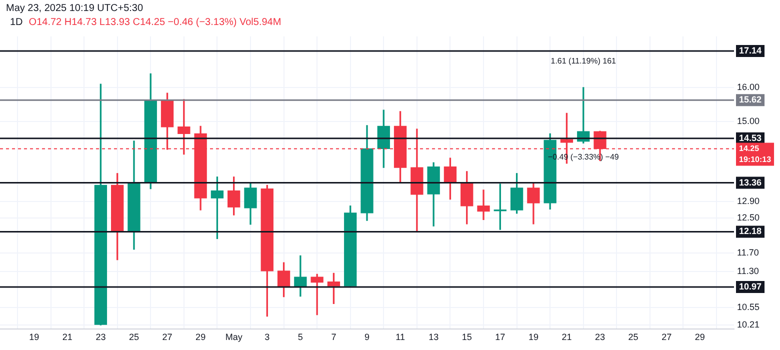 Image resolution: width=780 pixels, height=350 pixels. Describe the element at coordinates (748, 217) in the screenshot. I see `y-tick-label: 12.50` at that location.